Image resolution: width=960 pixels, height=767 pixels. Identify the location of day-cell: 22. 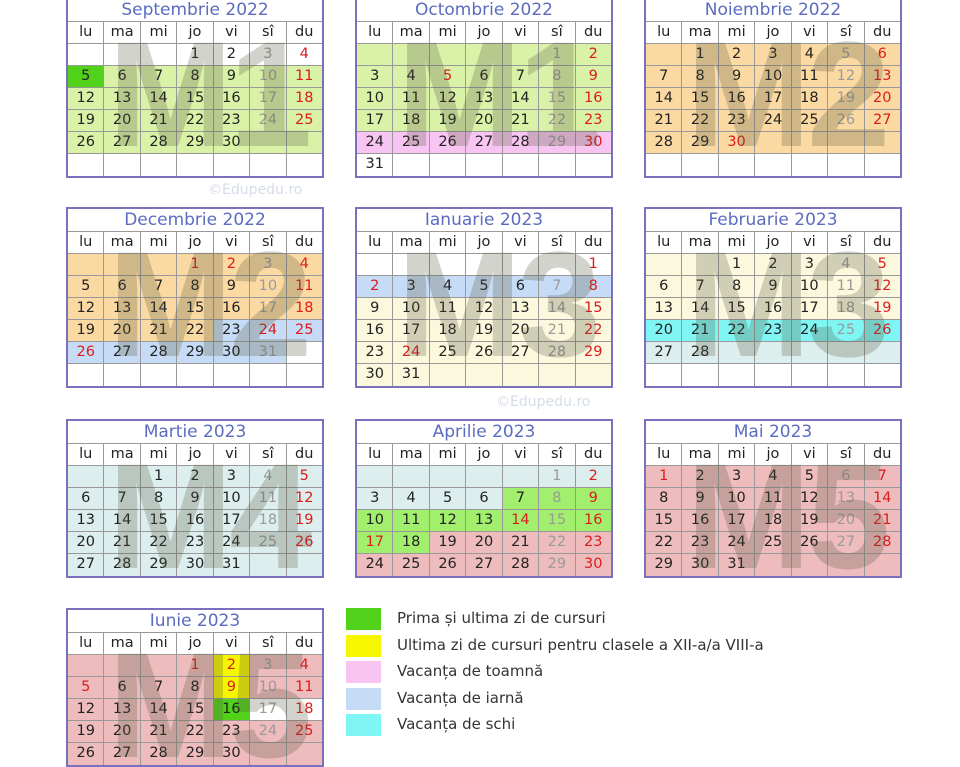
(557, 120).